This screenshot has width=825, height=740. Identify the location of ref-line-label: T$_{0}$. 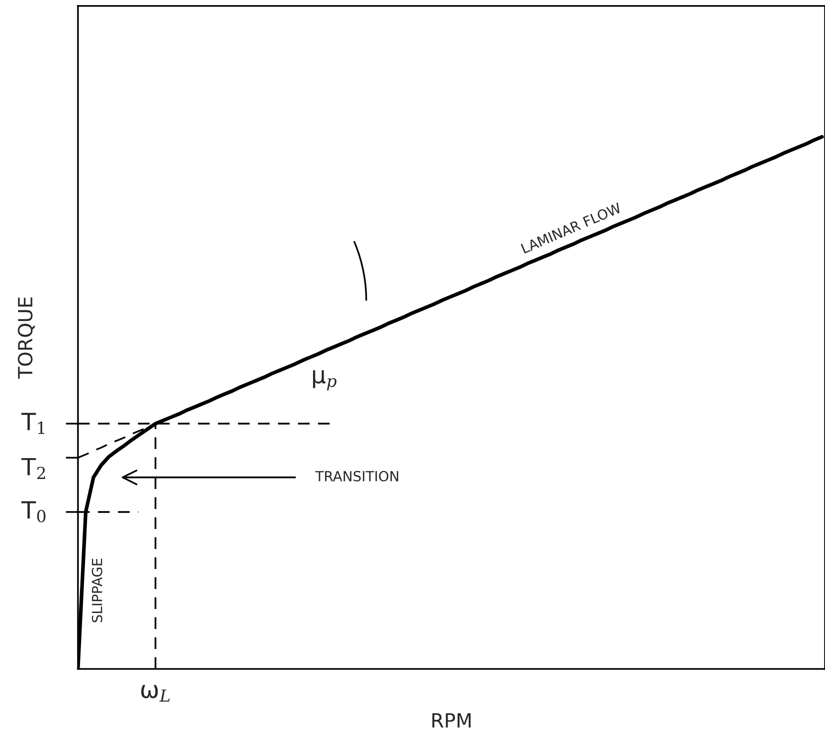
(33, 511).